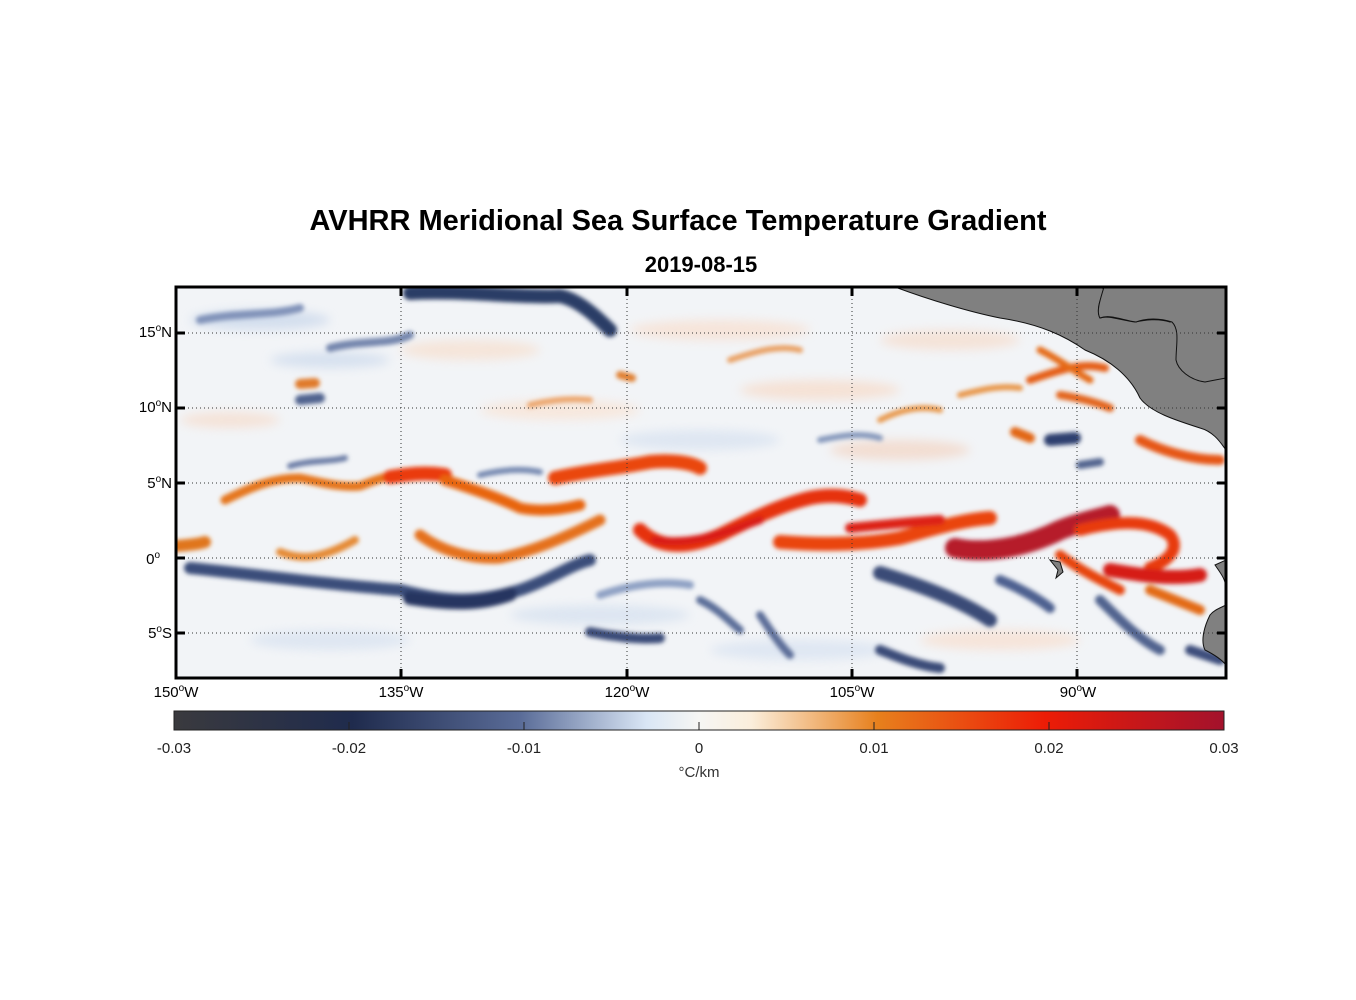 The image size is (1356, 1000). I want to click on colorbar-label: 0.01, so click(874, 748).